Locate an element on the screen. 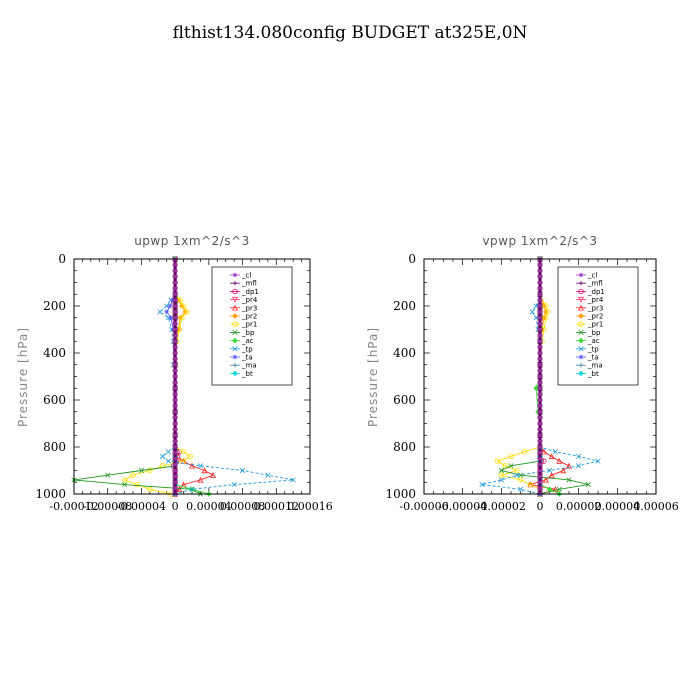 This screenshot has width=700, height=700. series-line is located at coordinates (137, 377).